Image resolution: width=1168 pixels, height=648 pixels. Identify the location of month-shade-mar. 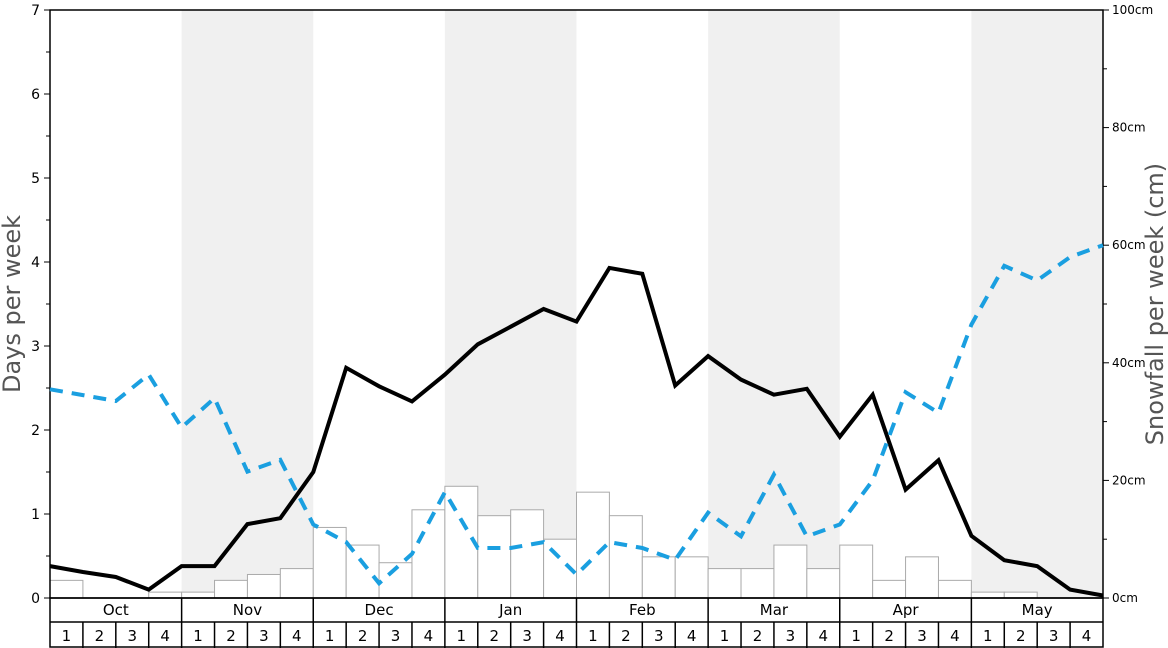
(774, 304).